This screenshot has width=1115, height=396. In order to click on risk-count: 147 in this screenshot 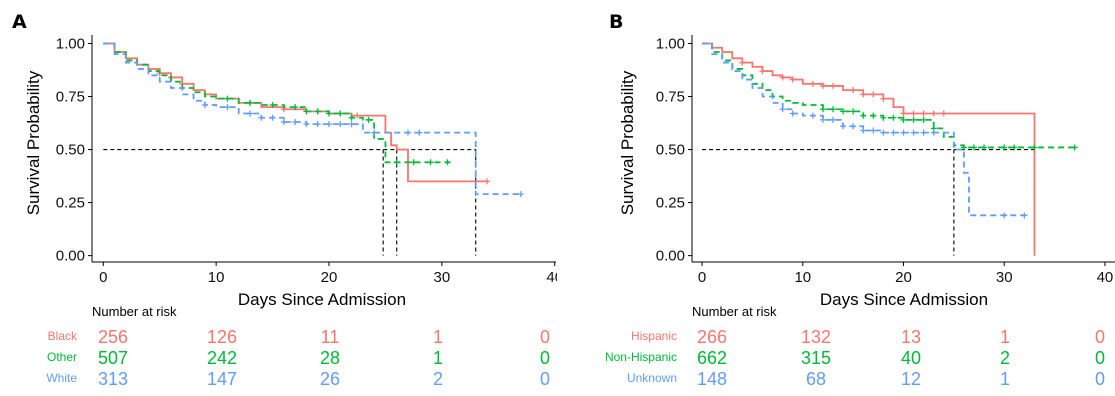, I will do `click(222, 379)`.